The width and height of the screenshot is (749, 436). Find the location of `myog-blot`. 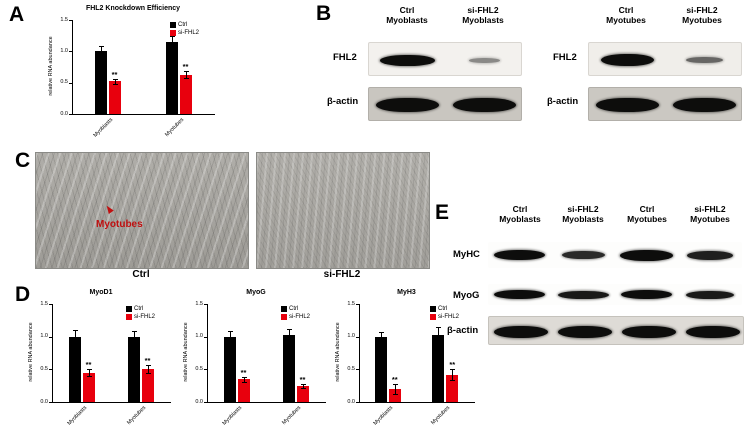

myog-blot is located at coordinates (615, 294).